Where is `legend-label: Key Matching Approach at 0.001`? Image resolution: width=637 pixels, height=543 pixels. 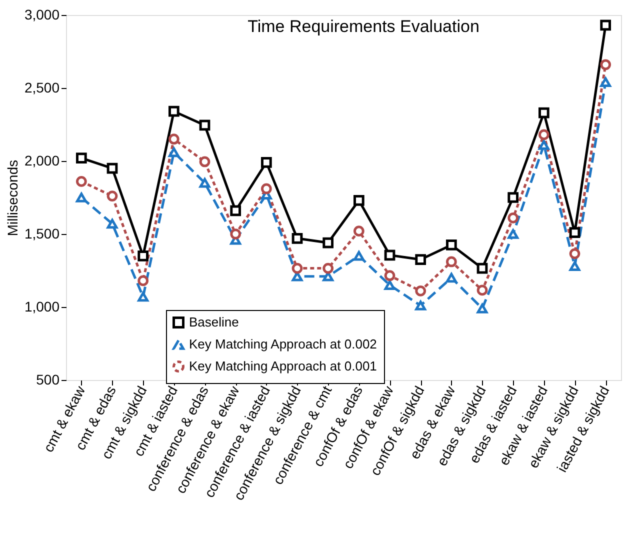
legend-label: Key Matching Approach at 0.001 is located at coordinates (283, 366).